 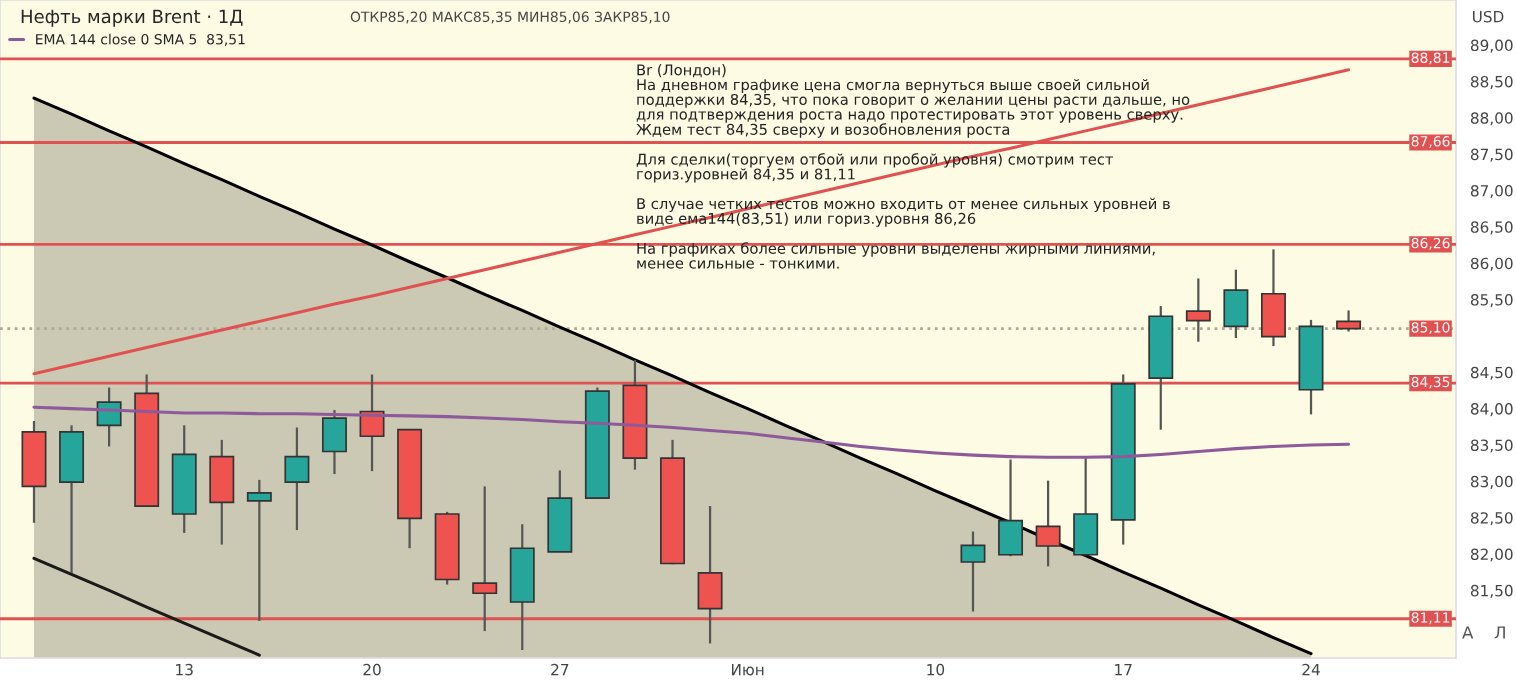 What do you see at coordinates (1468, 632) in the screenshot?
I see `text: A` at bounding box center [1468, 632].